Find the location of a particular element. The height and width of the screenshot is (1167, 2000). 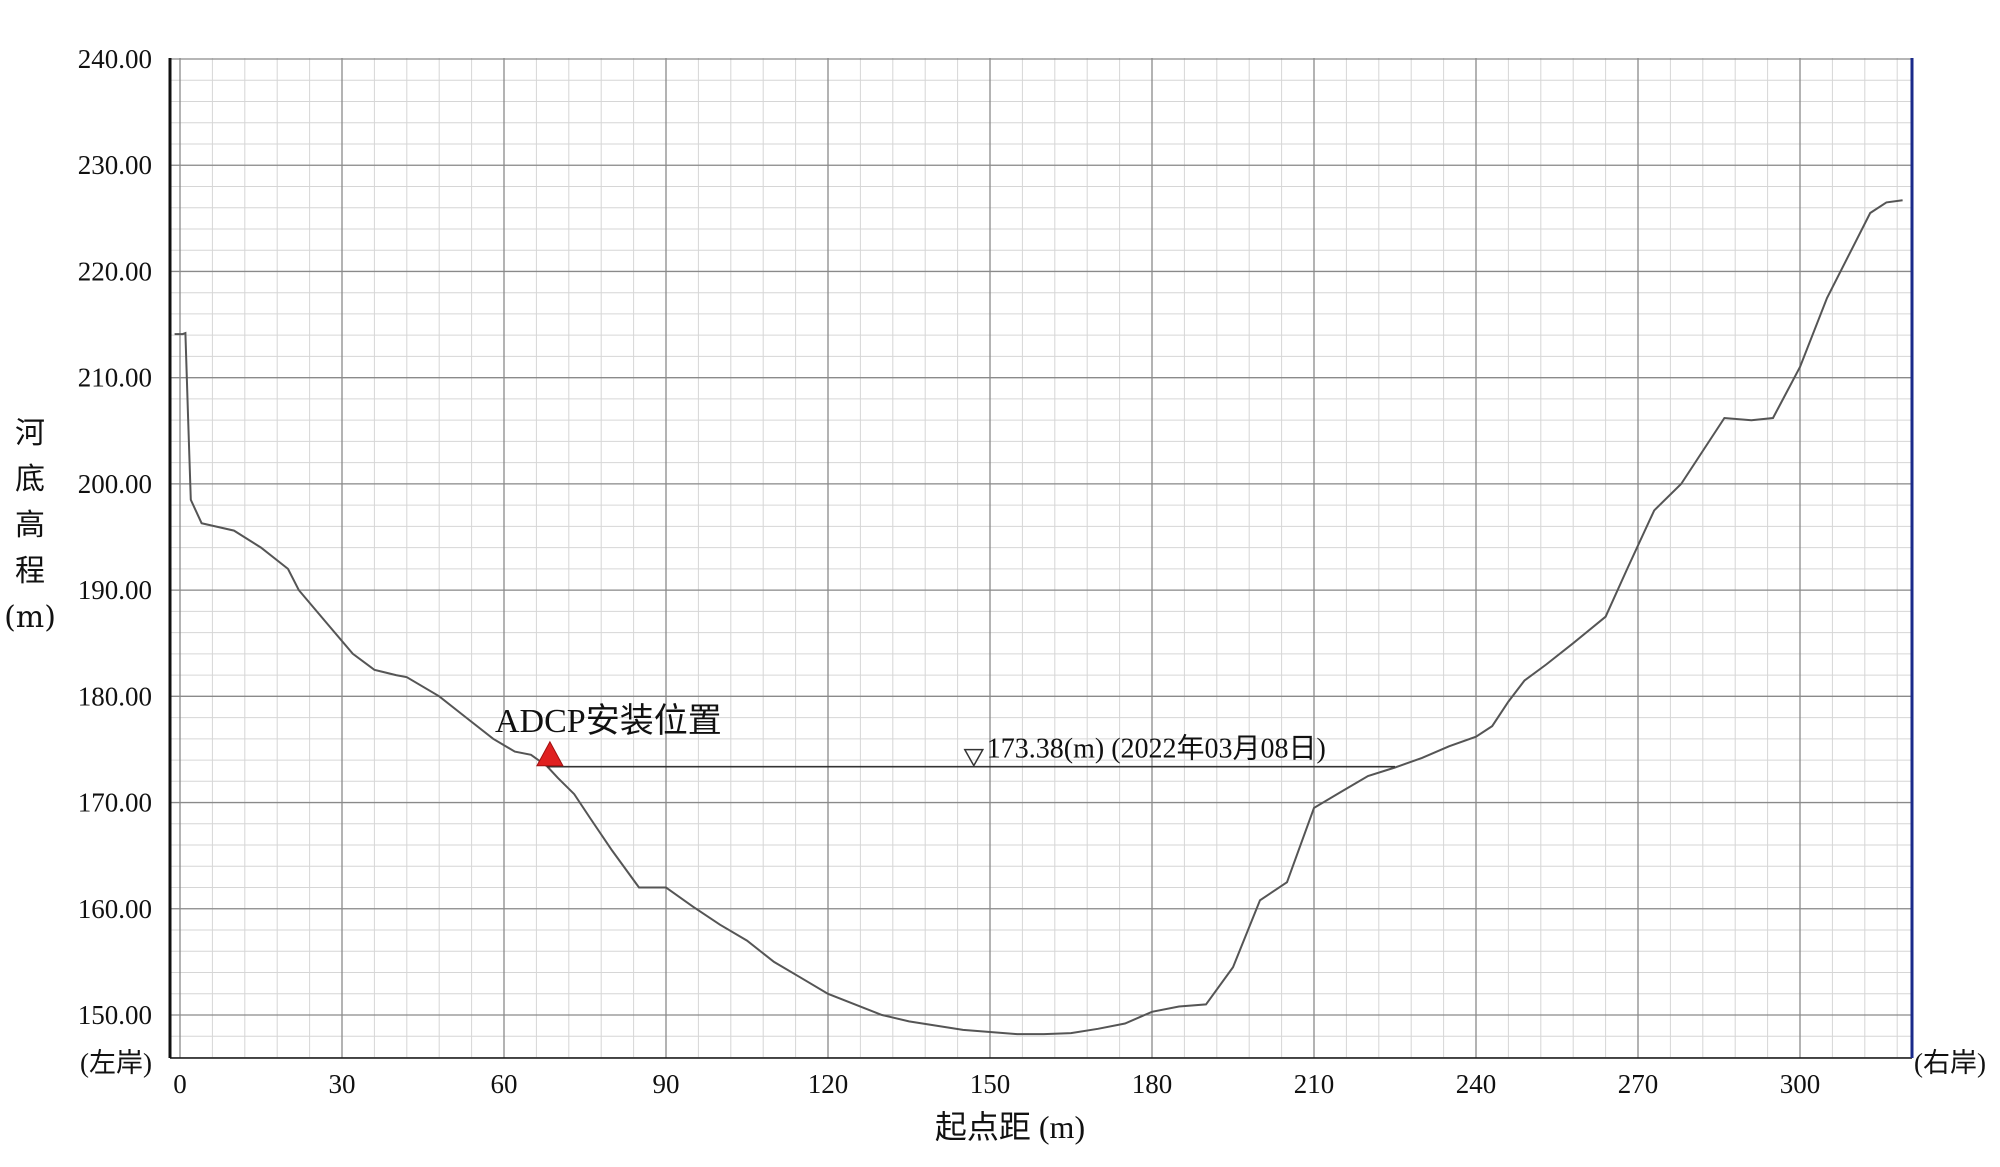

y-tick-label: 230.00 is located at coordinates (115, 165).